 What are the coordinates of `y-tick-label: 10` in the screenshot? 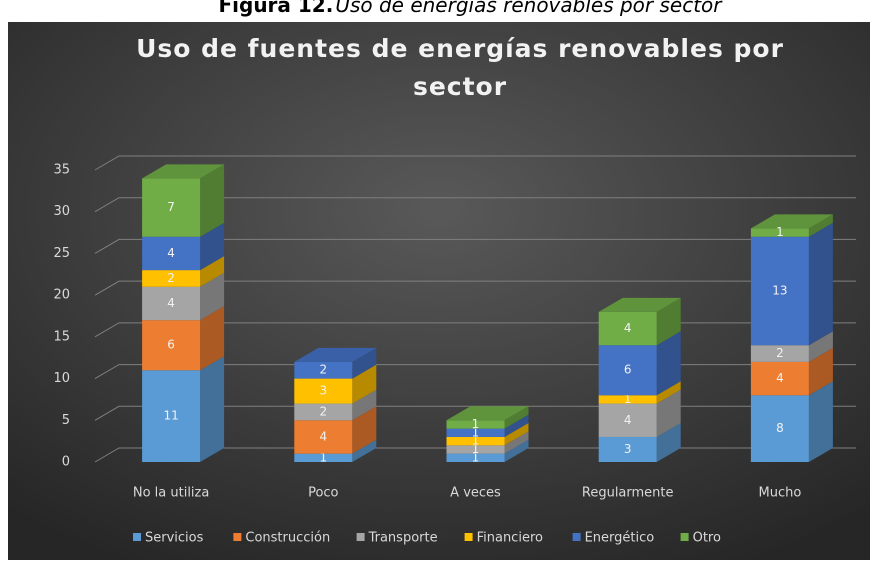 It's located at (61, 378).